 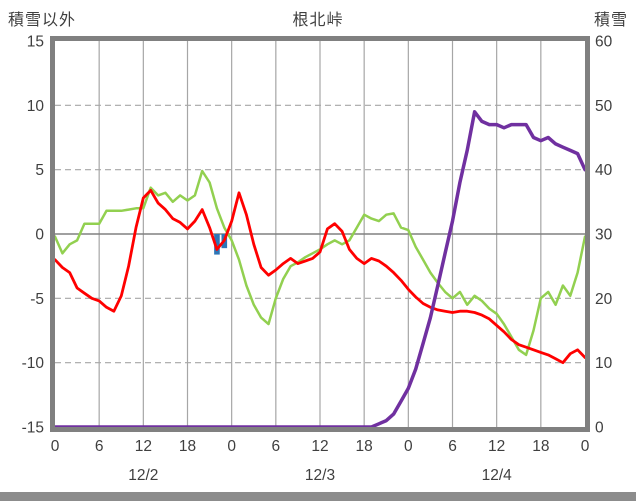 What do you see at coordinates (497, 475) in the screenshot?
I see `x-axis-date-label: 12/4` at bounding box center [497, 475].